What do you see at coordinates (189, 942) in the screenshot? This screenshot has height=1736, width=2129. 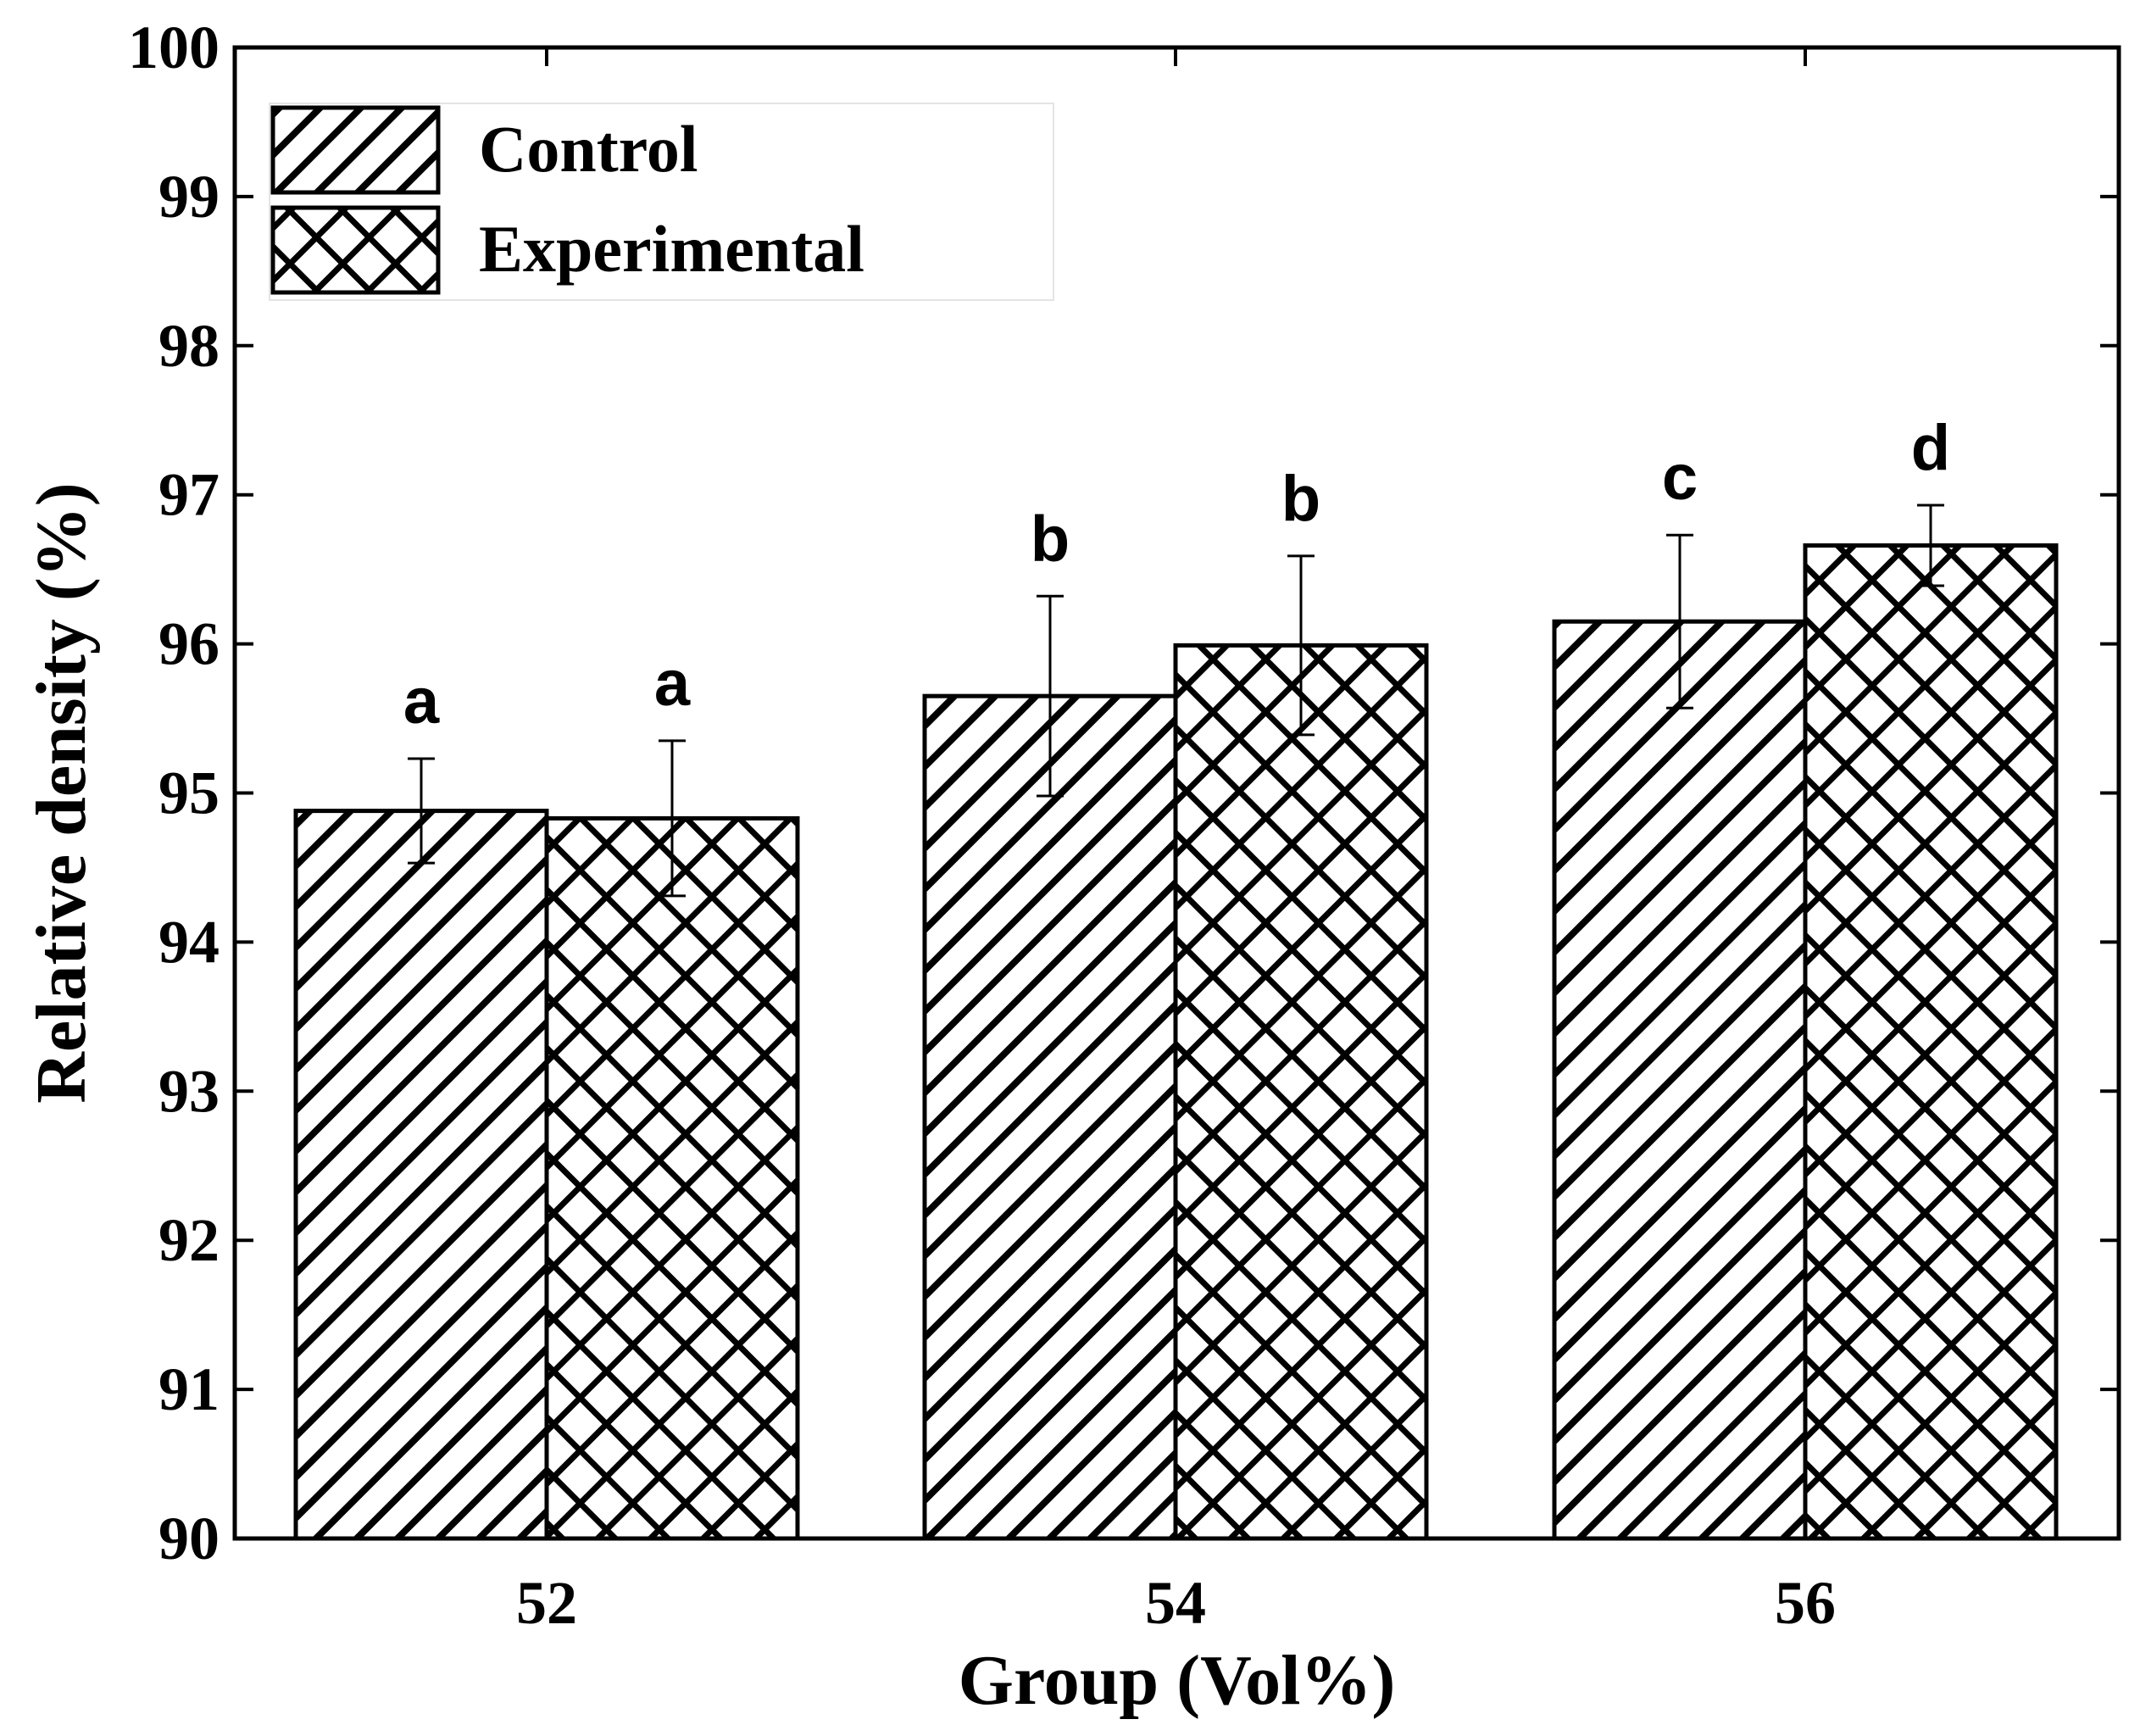 I see `y-tick-label: 94` at bounding box center [189, 942].